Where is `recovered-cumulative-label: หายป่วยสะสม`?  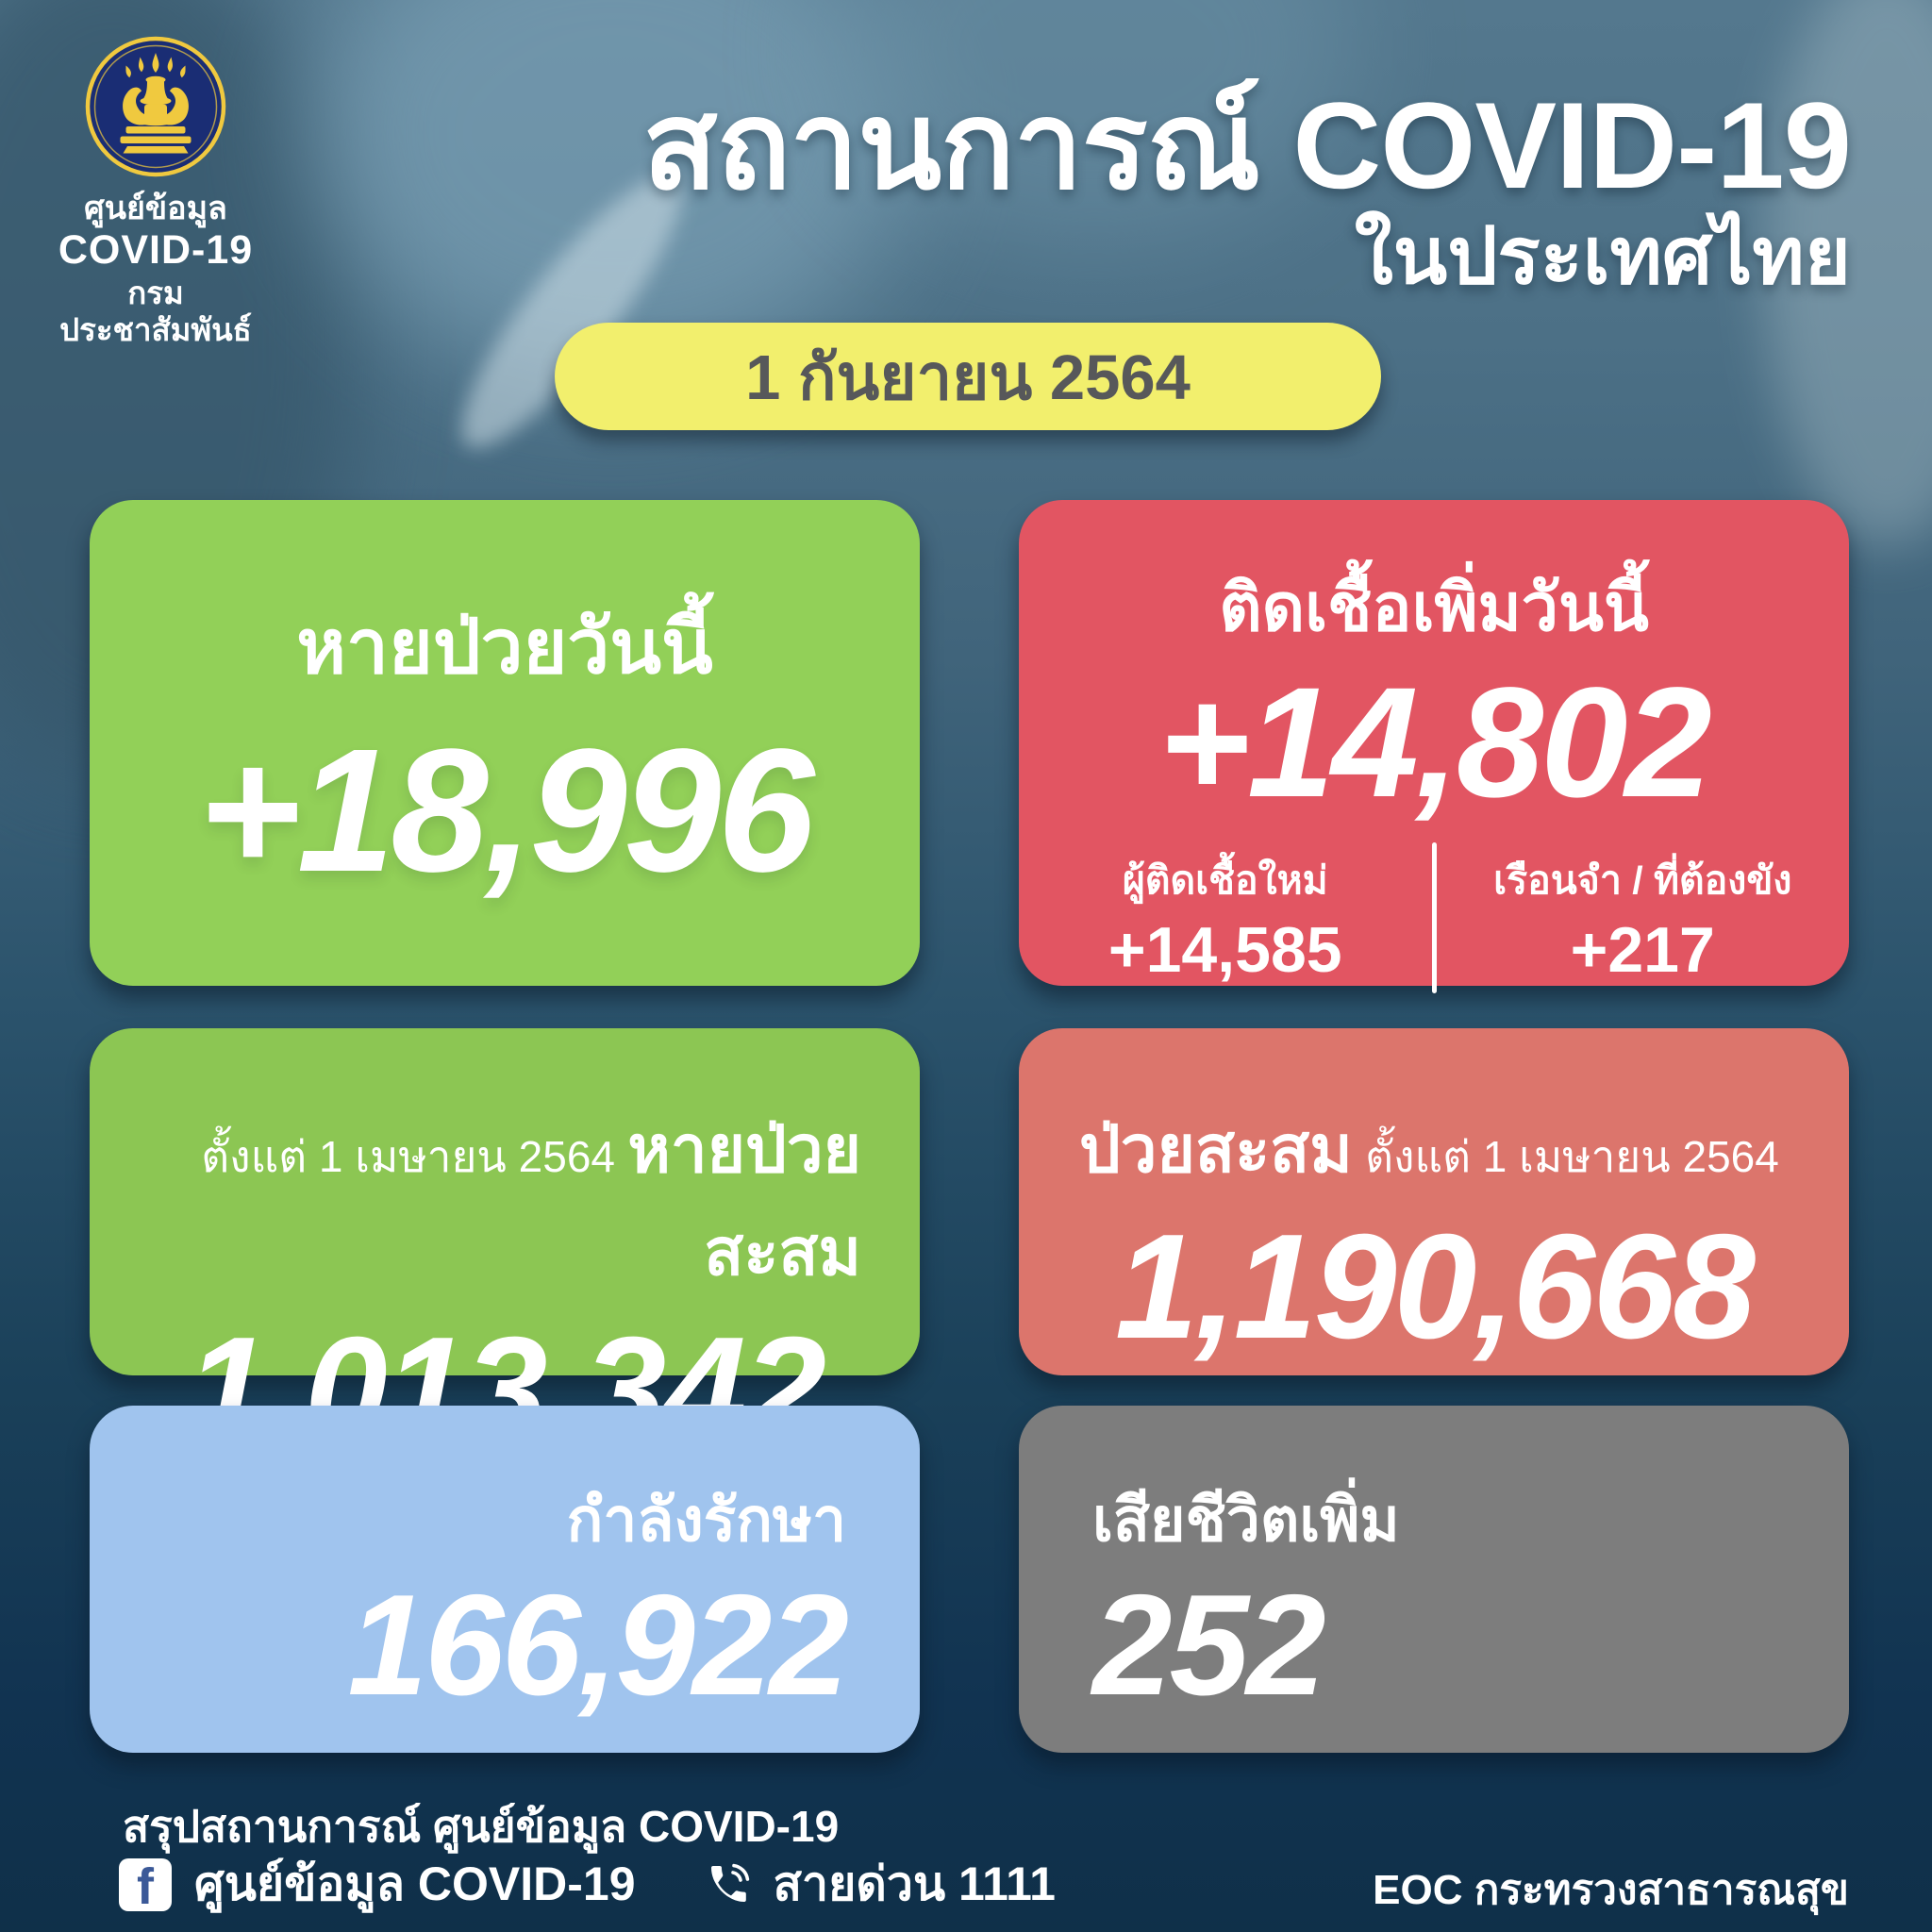 recovered-cumulative-label: หายป่วยสะสม is located at coordinates (744, 1201).